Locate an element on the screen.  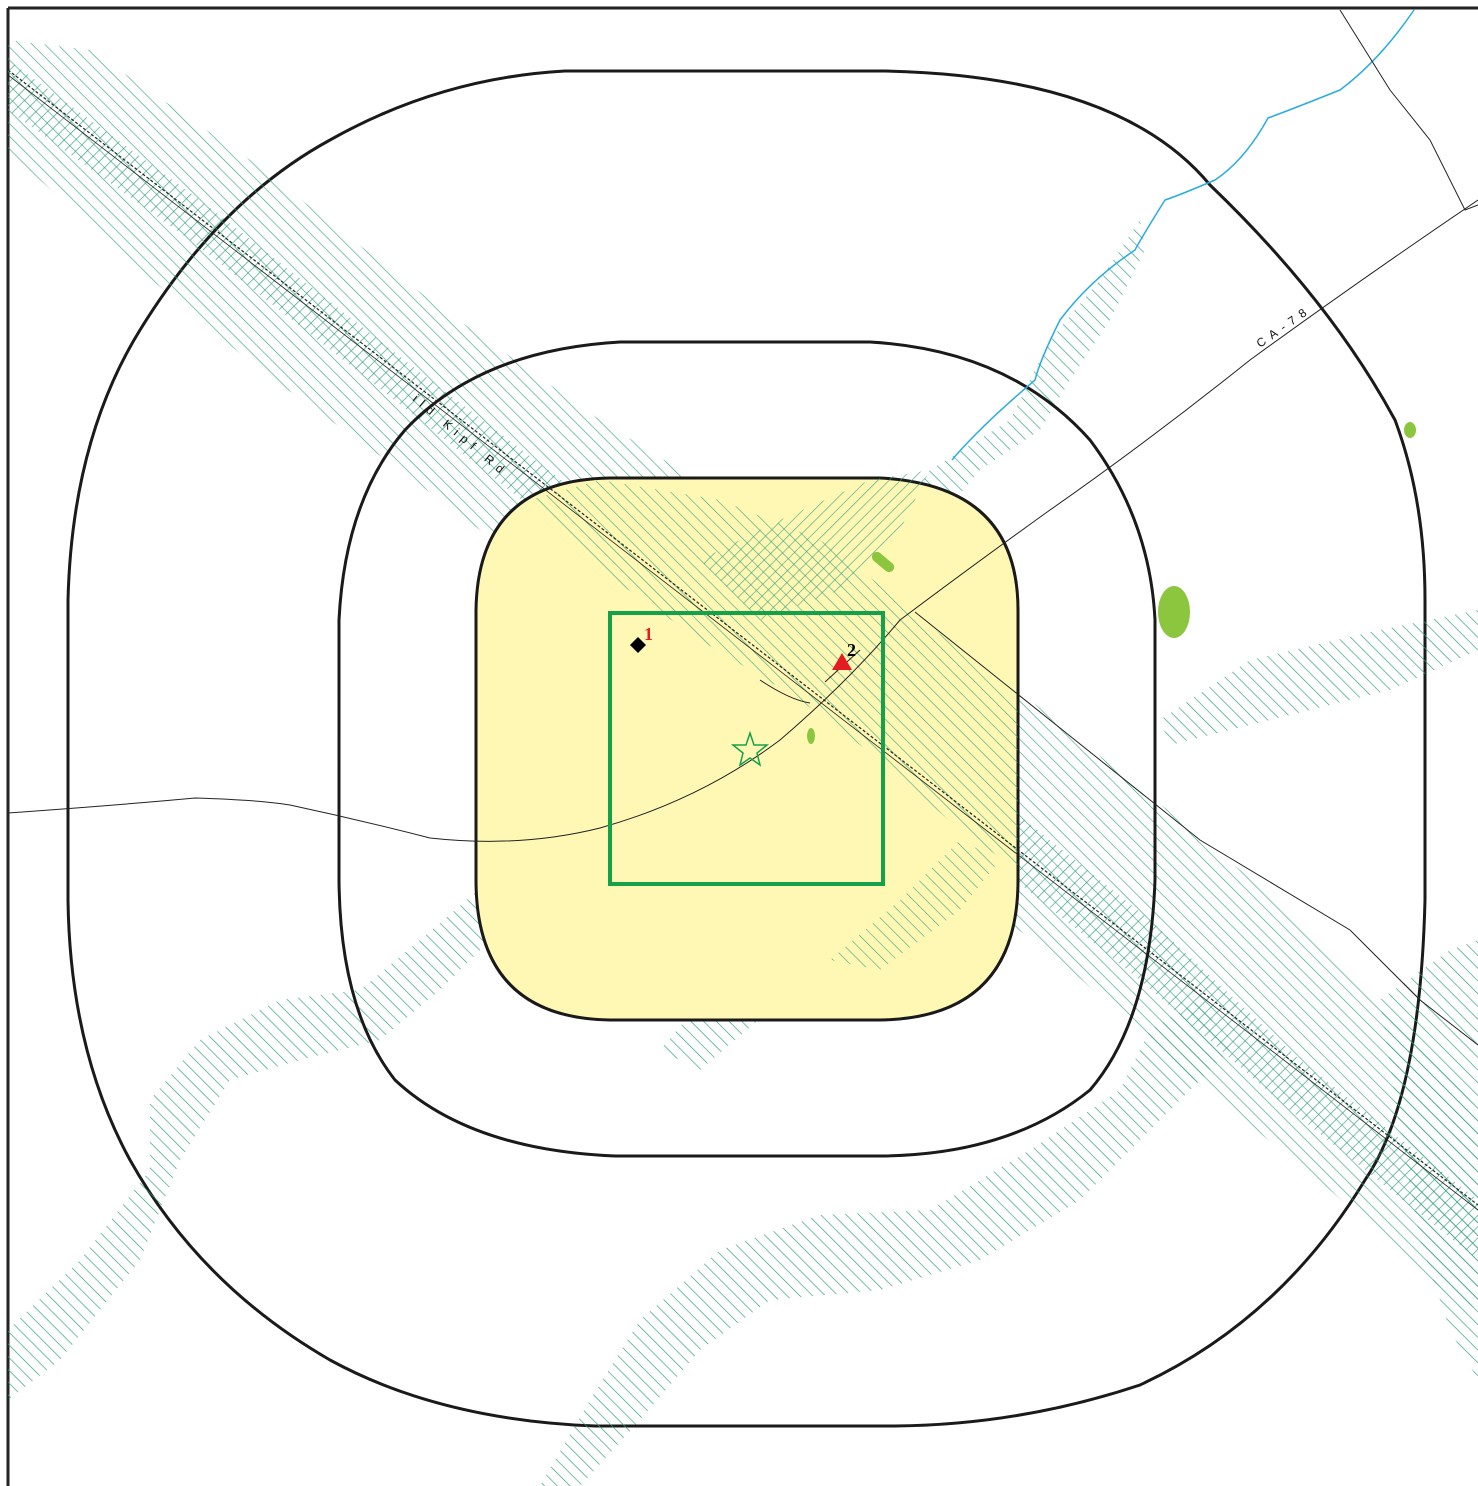
stream is located at coordinates (1183, 235).